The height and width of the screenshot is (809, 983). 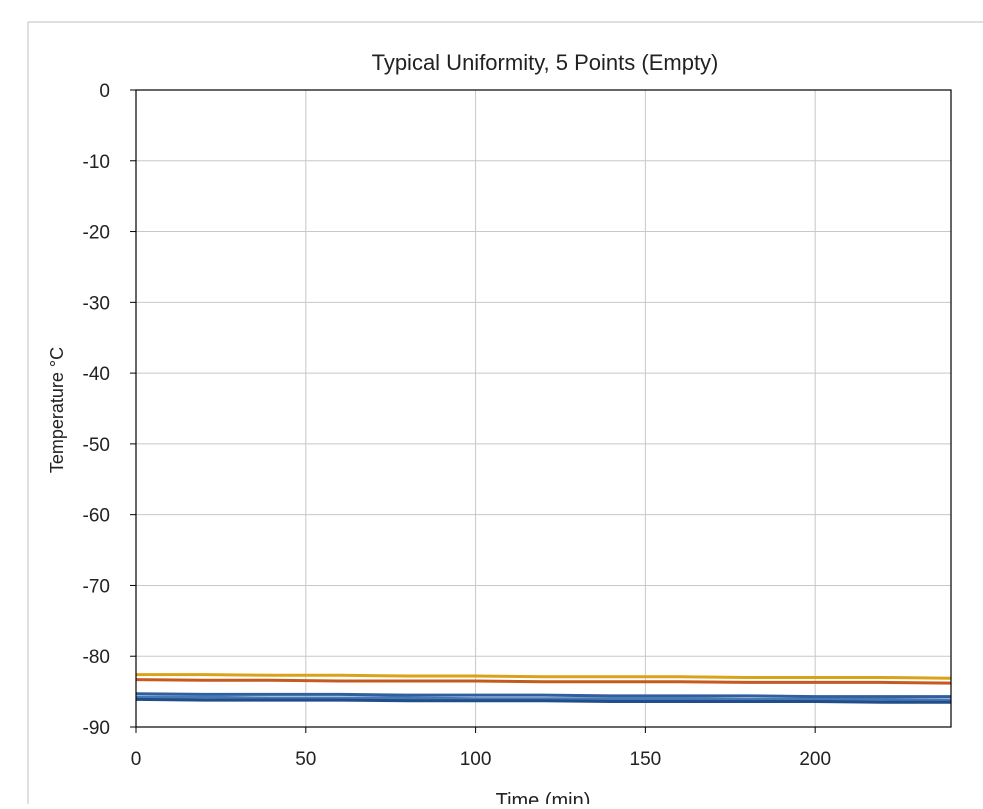 I want to click on y-tick-label: -30, so click(x=96, y=303).